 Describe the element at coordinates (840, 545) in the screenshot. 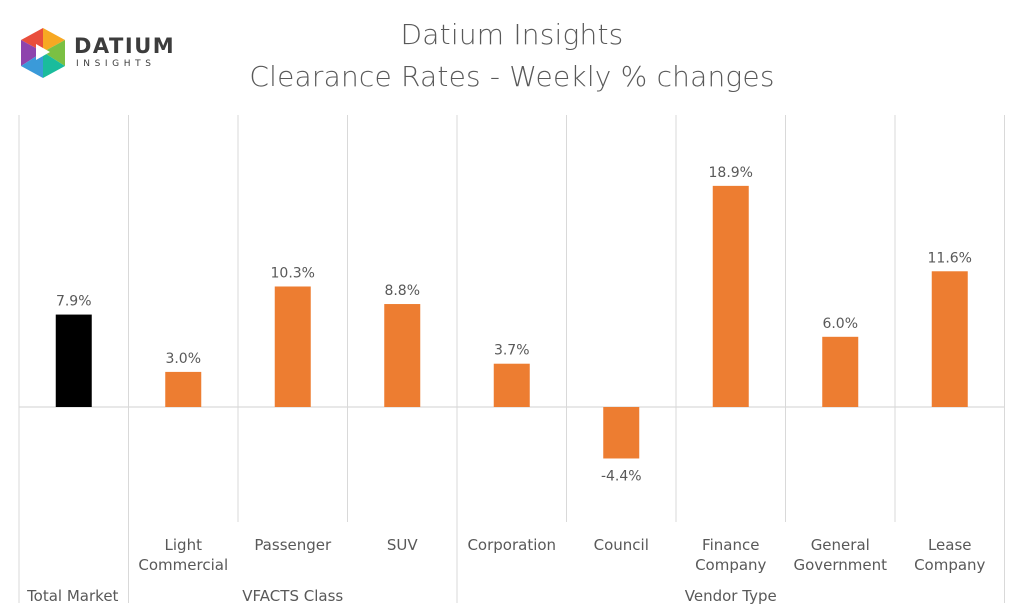

I see `category-label: General` at that location.